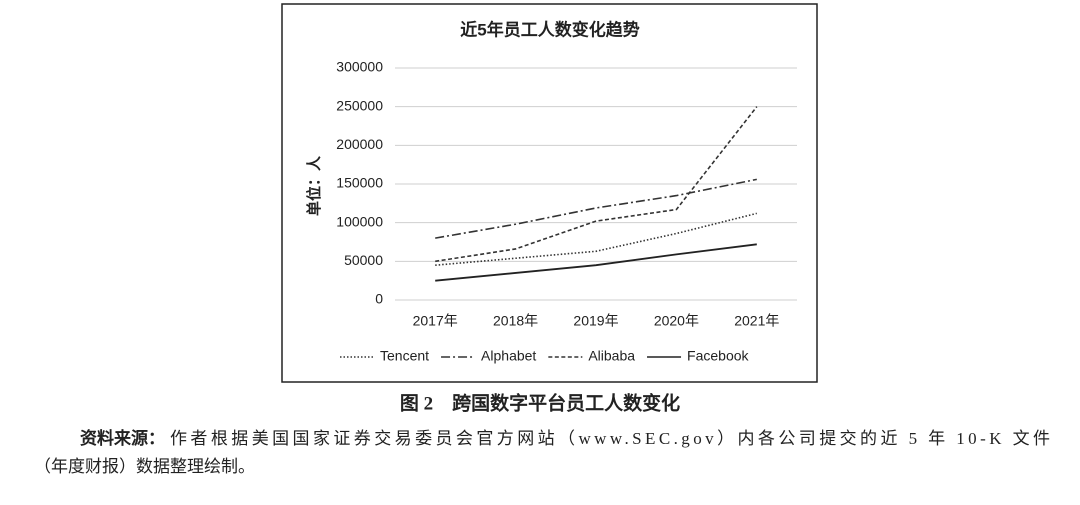 The width and height of the screenshot is (1080, 505). I want to click on legend-label: Facebook, so click(718, 356).